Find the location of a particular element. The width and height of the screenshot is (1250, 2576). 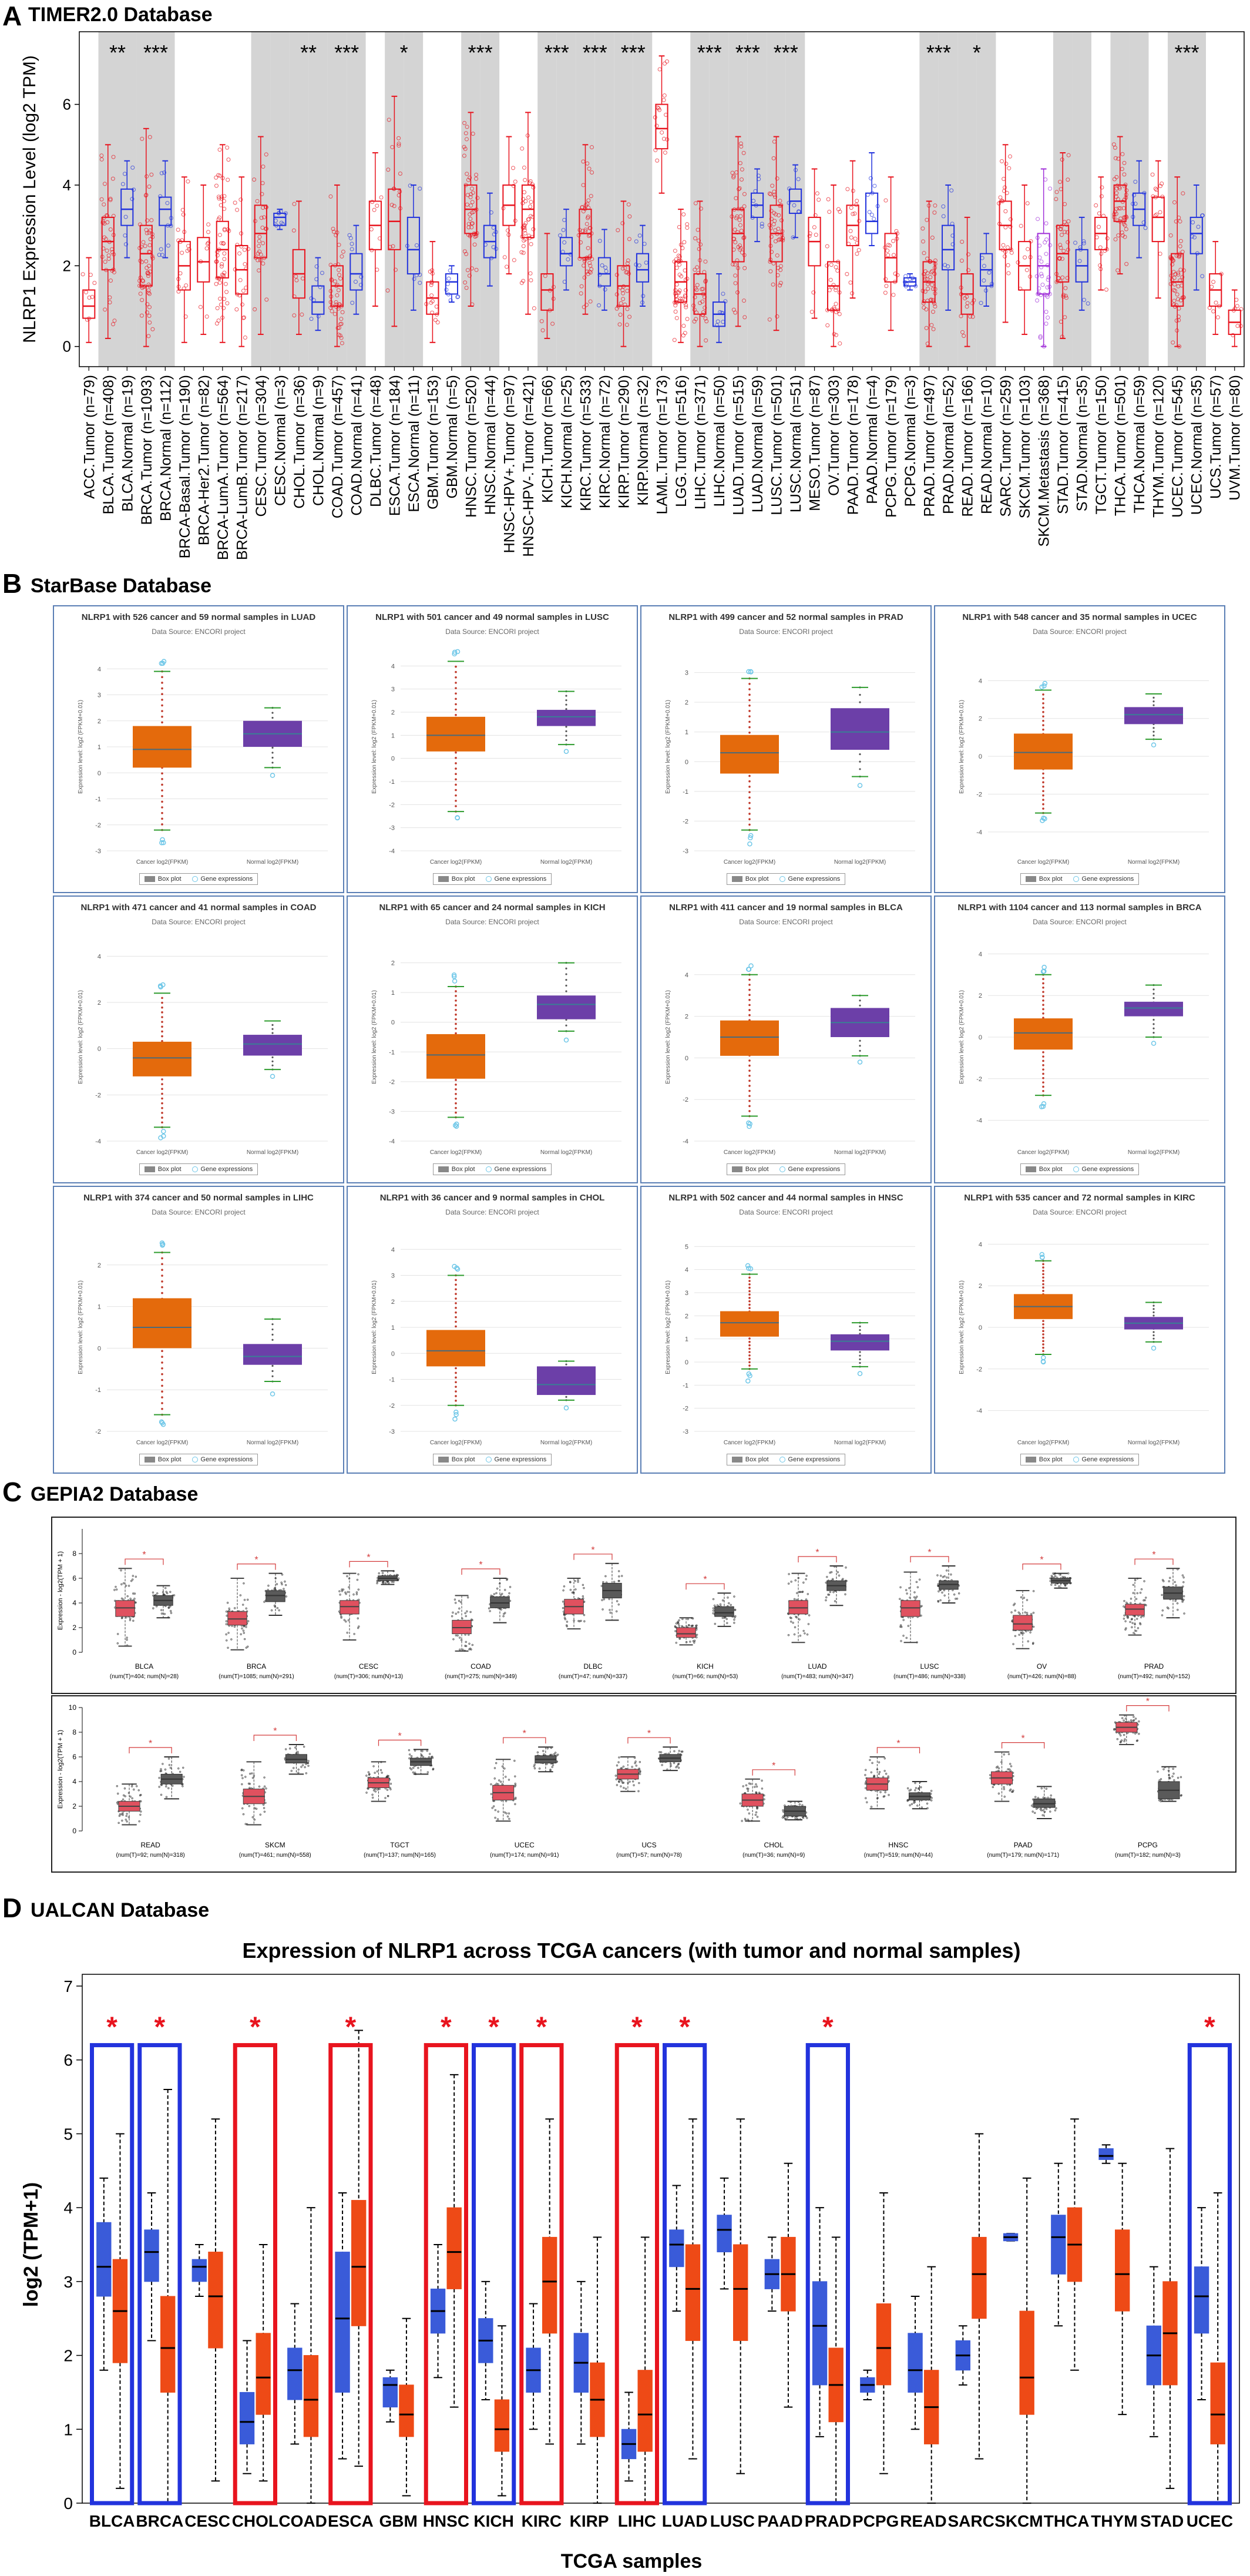

timer-22-point is located at coordinates (515, 181).